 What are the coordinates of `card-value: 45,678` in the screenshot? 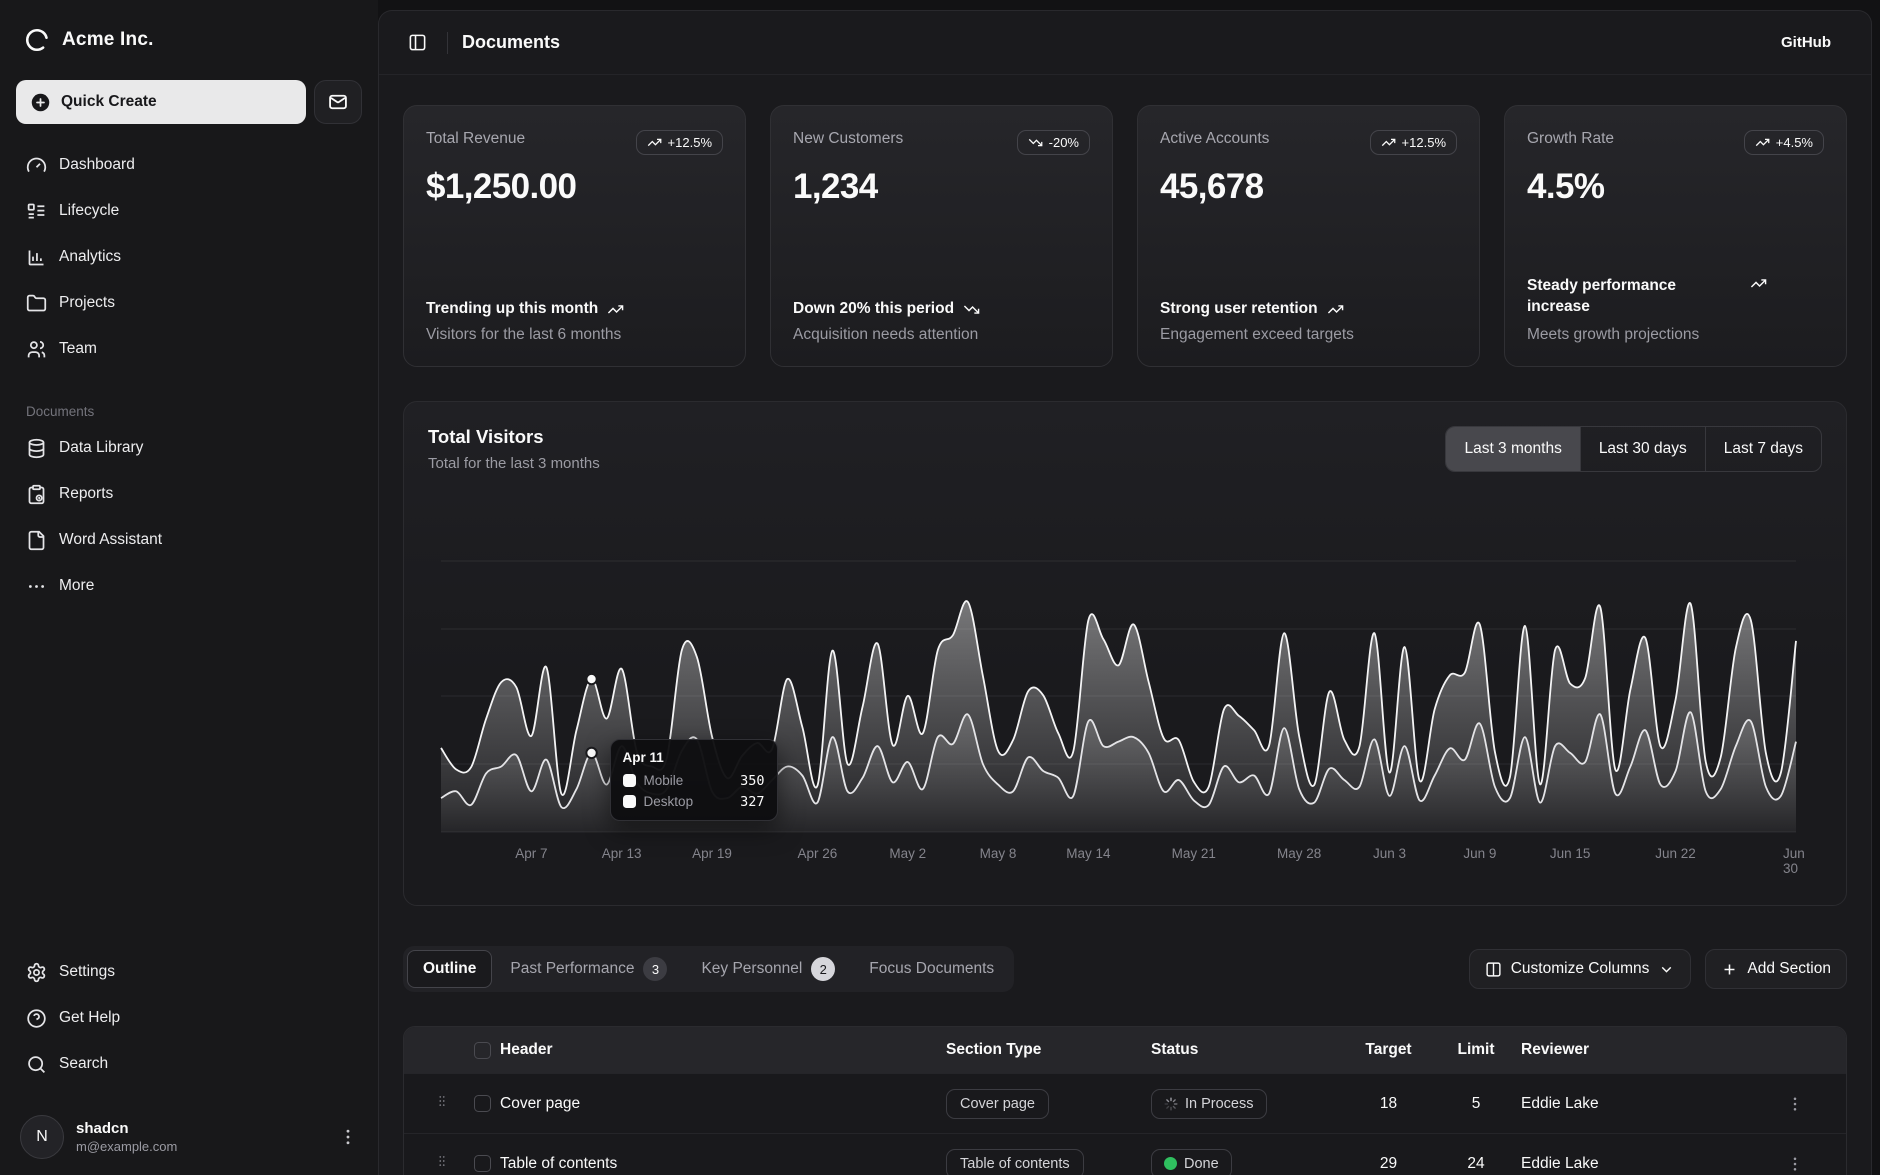 It's located at (1212, 186).